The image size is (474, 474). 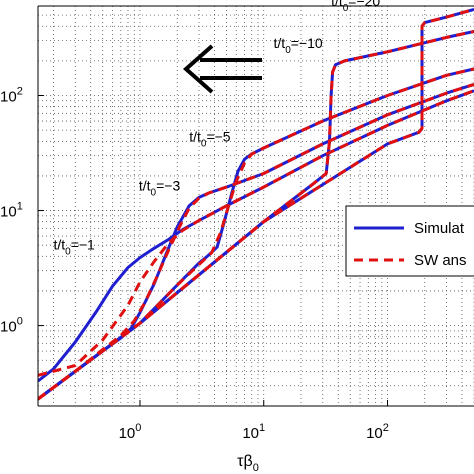 I want to click on legend-label: SW ans, so click(x=440, y=260).